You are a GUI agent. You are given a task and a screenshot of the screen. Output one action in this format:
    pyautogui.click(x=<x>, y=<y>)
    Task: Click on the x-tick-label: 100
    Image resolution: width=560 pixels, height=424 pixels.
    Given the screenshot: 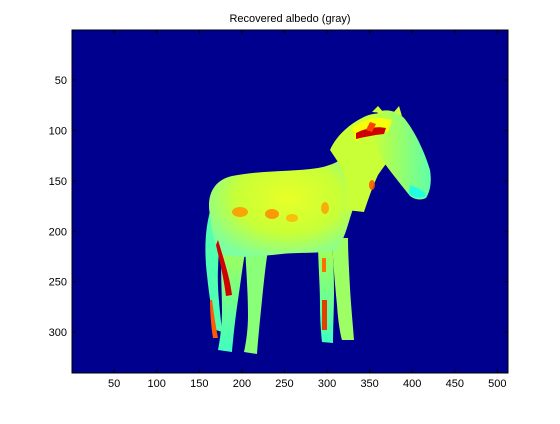 What is the action you would take?
    pyautogui.click(x=157, y=384)
    